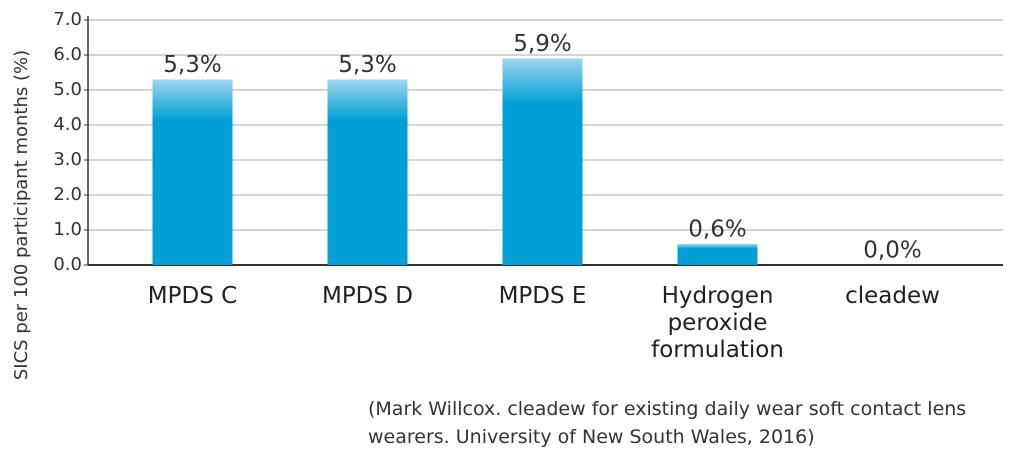 Image resolution: width=1024 pixels, height=457 pixels. What do you see at coordinates (67, 194) in the screenshot?
I see `y-tick-label: 2.0` at bounding box center [67, 194].